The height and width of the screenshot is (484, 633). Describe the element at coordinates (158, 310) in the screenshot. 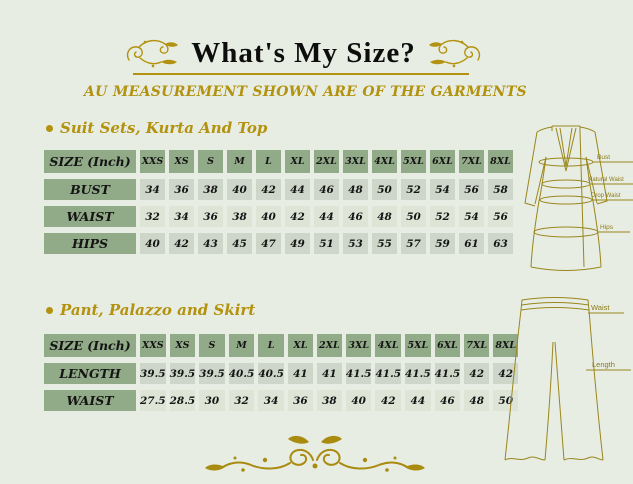

I see `section-heading-label: Pant, Palazzo and Skirt` at that location.